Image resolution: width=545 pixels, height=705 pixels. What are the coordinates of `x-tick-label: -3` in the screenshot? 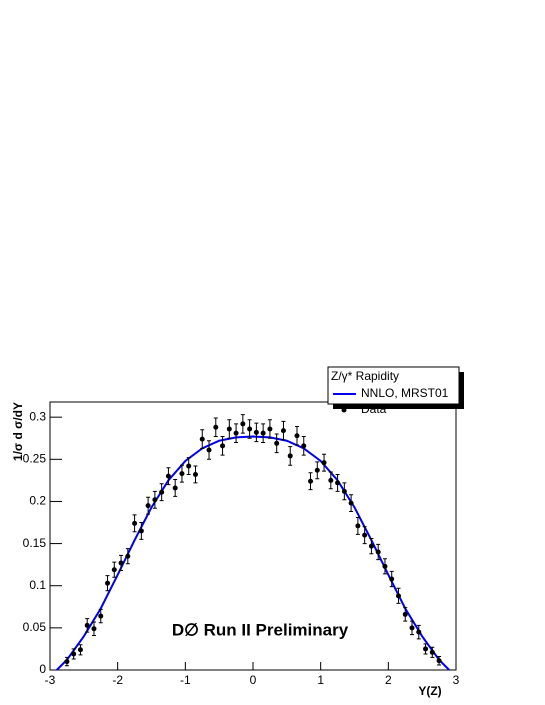 It's located at (50, 680).